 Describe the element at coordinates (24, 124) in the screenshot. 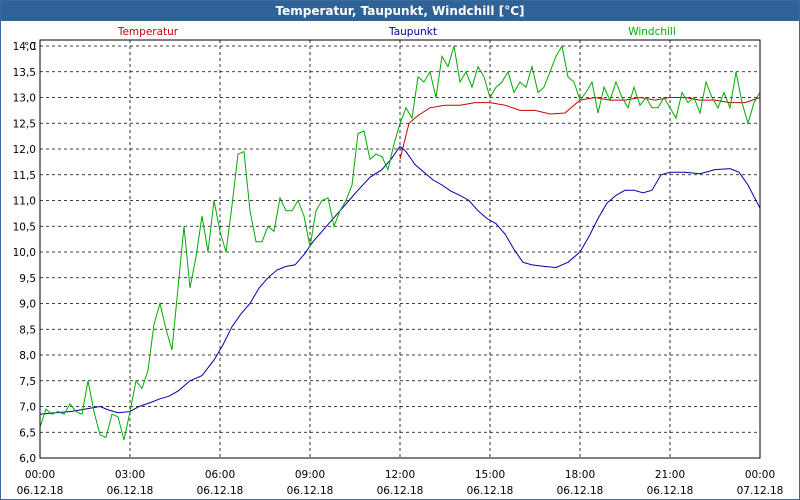

I see `y-tick-label: 12,5` at that location.